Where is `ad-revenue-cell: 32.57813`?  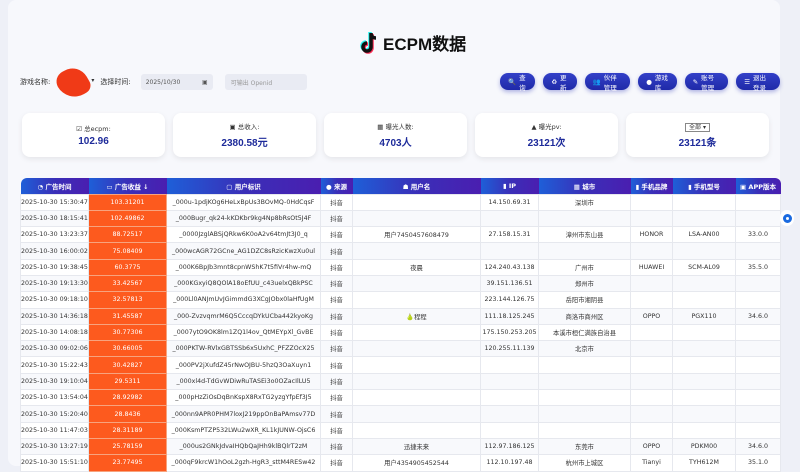 ad-revenue-cell: 32.57813 is located at coordinates (127, 300).